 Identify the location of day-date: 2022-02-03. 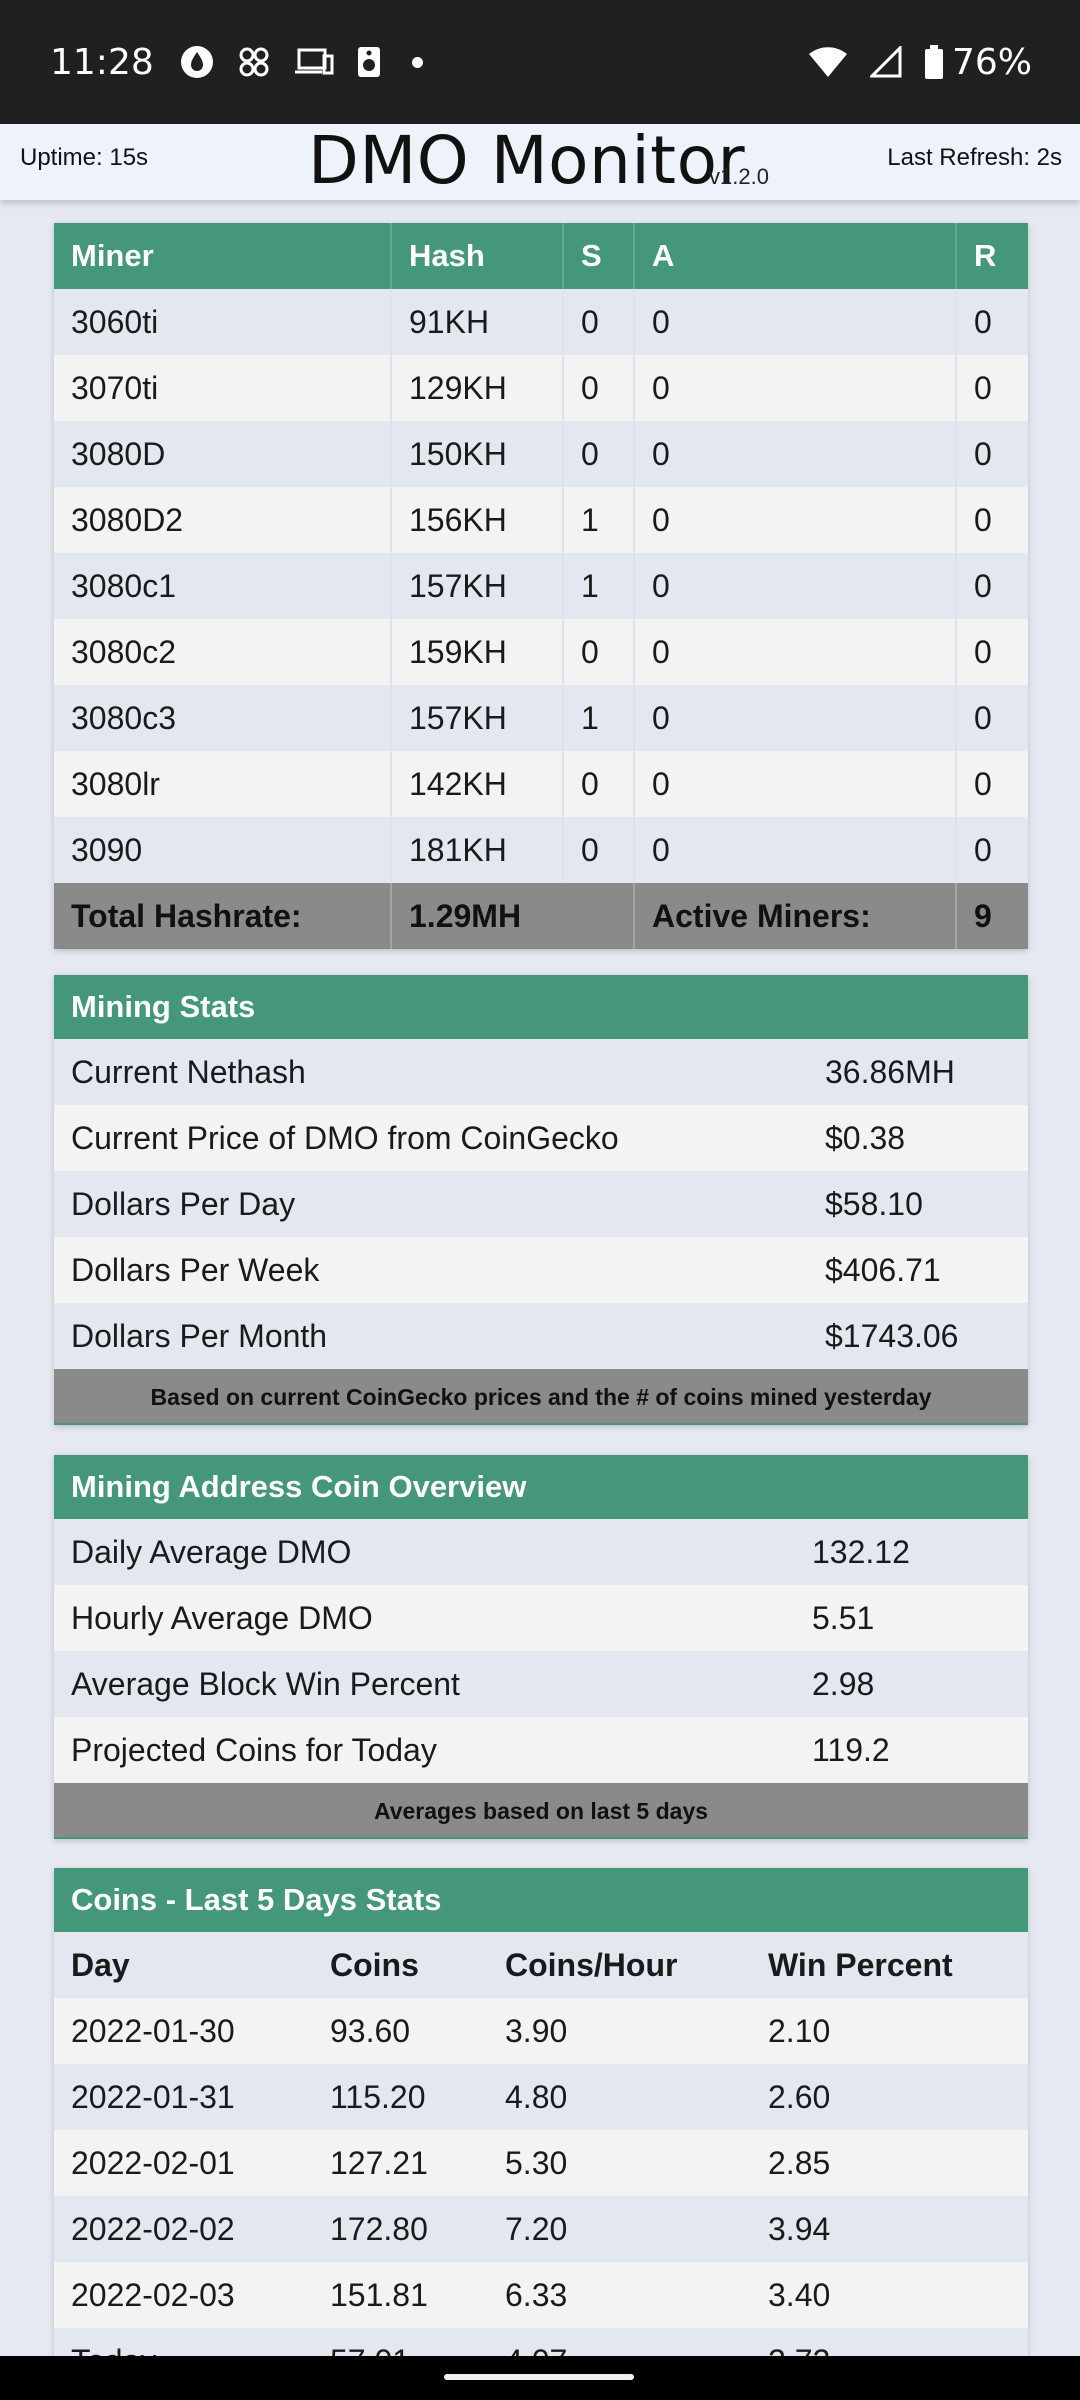
(183, 2295).